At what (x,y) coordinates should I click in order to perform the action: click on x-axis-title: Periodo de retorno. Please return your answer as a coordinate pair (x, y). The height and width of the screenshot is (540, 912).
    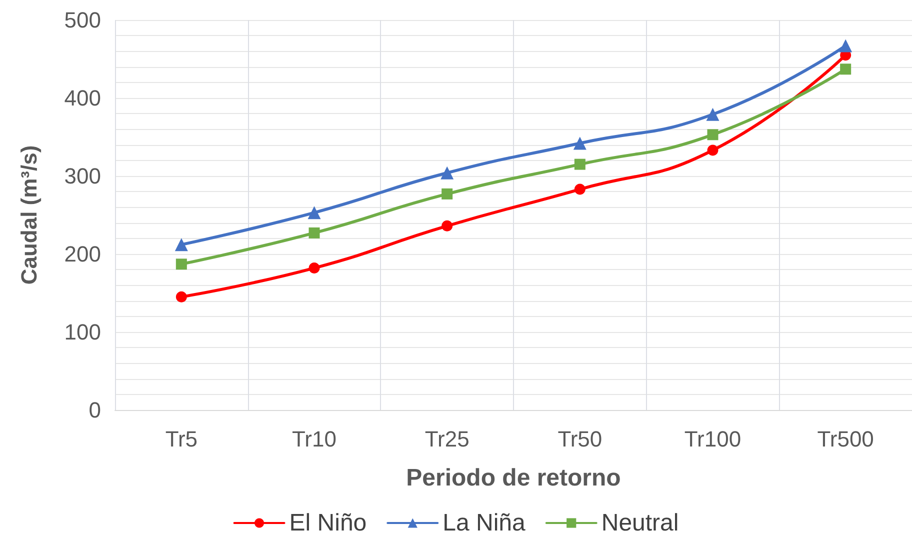
    Looking at the image, I should click on (513, 478).